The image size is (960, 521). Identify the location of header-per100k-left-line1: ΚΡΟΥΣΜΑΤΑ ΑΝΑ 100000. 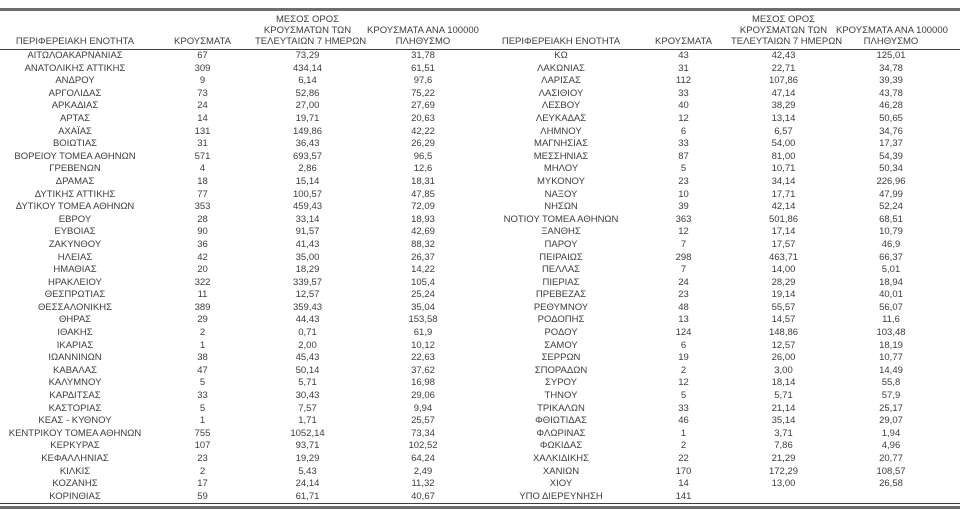
(423, 30).